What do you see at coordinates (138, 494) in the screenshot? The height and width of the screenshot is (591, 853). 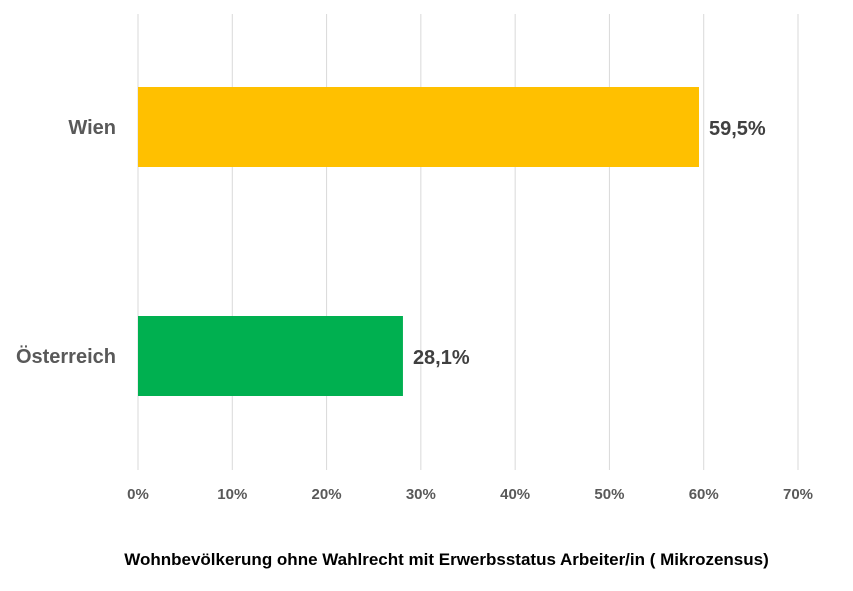 I see `x-tick-label: 0%` at bounding box center [138, 494].